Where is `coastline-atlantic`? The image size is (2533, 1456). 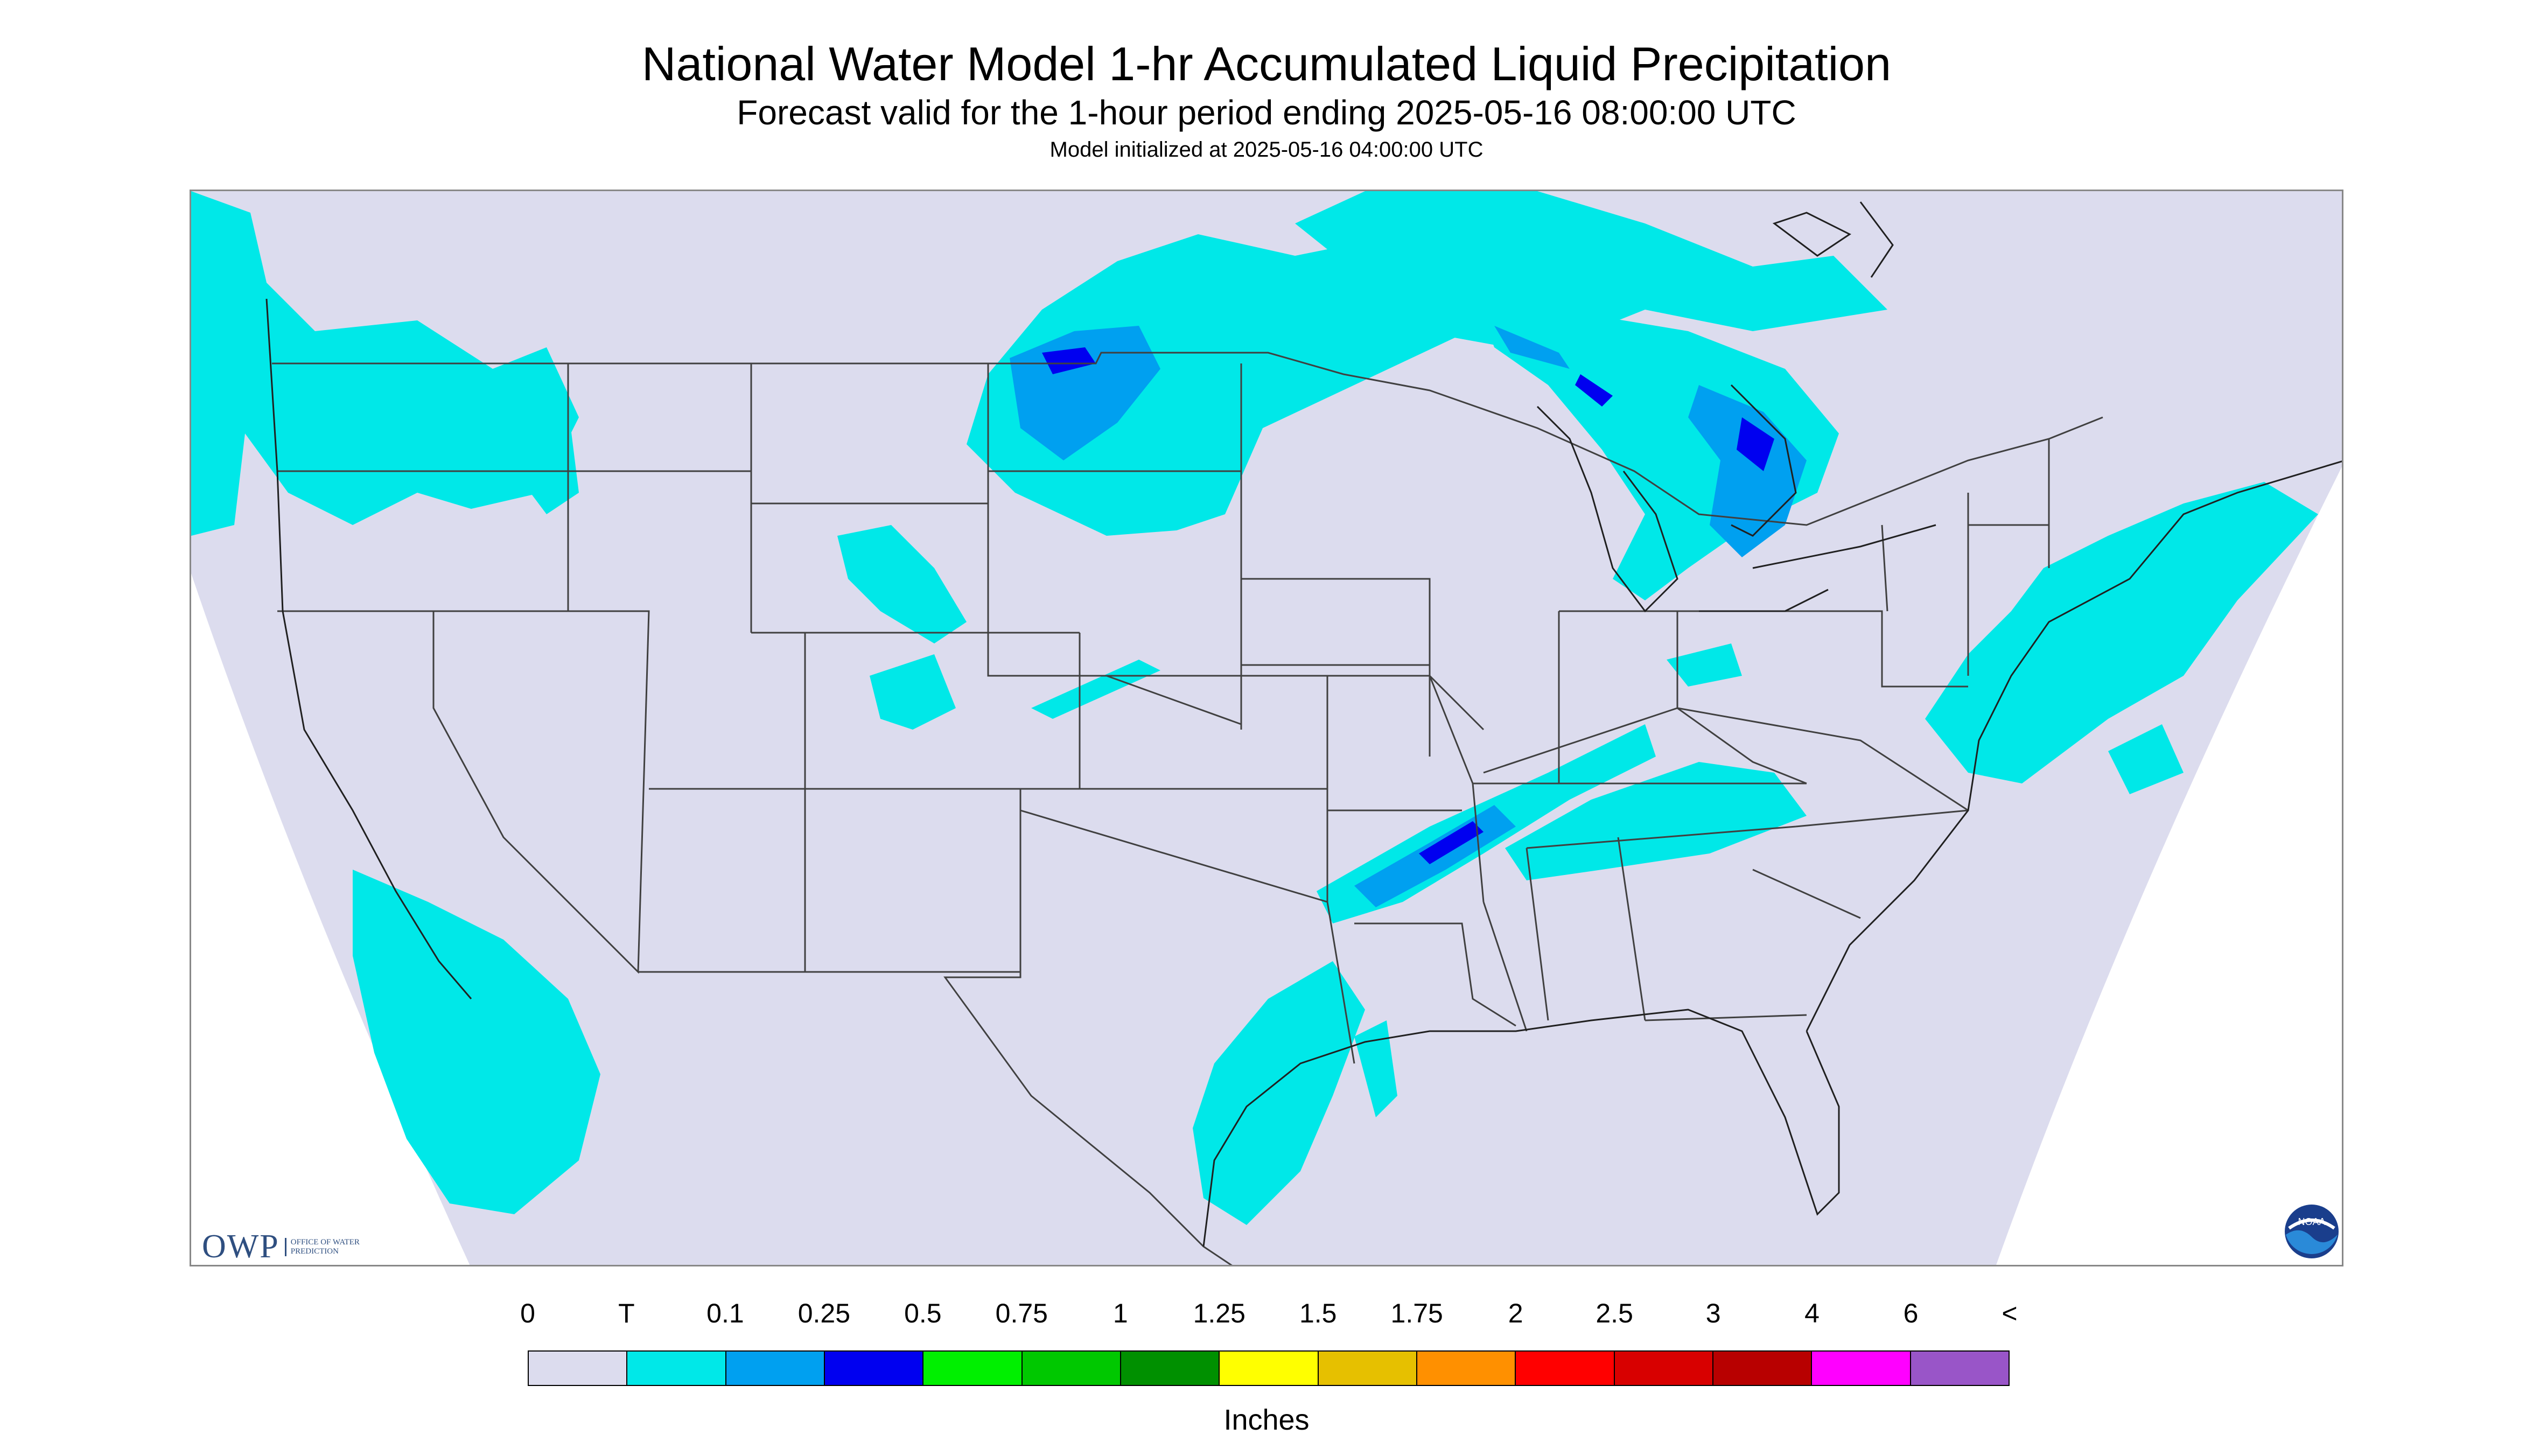 coastline-atlantic is located at coordinates (2074, 746).